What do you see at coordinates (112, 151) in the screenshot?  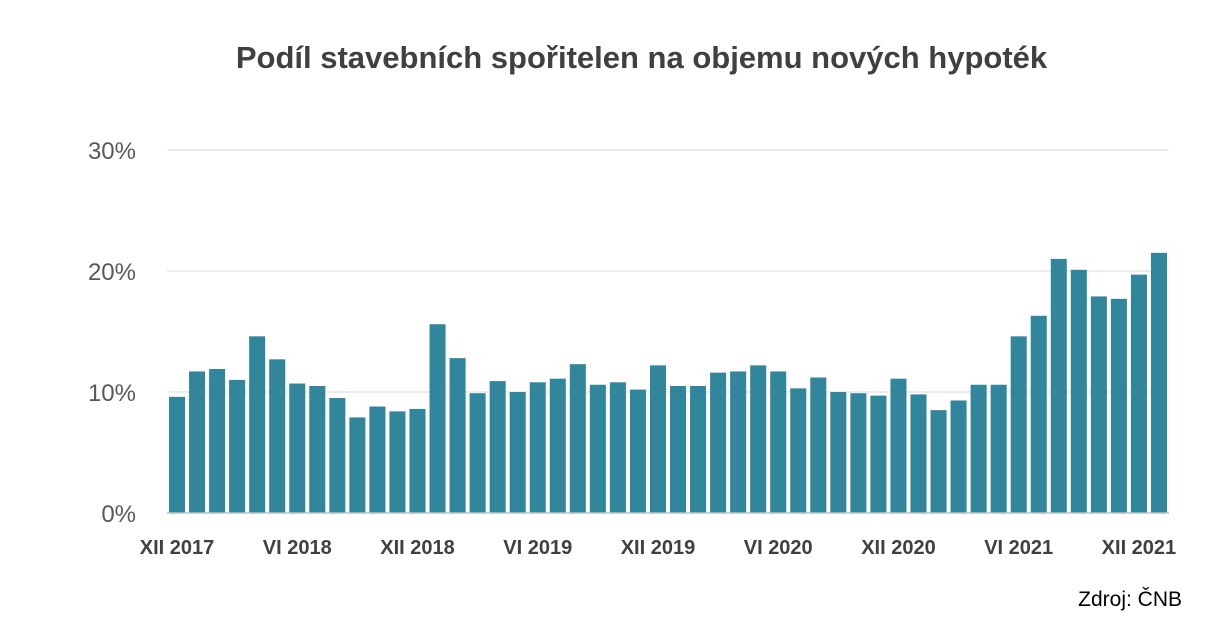 I see `y-tick-label: 30%` at bounding box center [112, 151].